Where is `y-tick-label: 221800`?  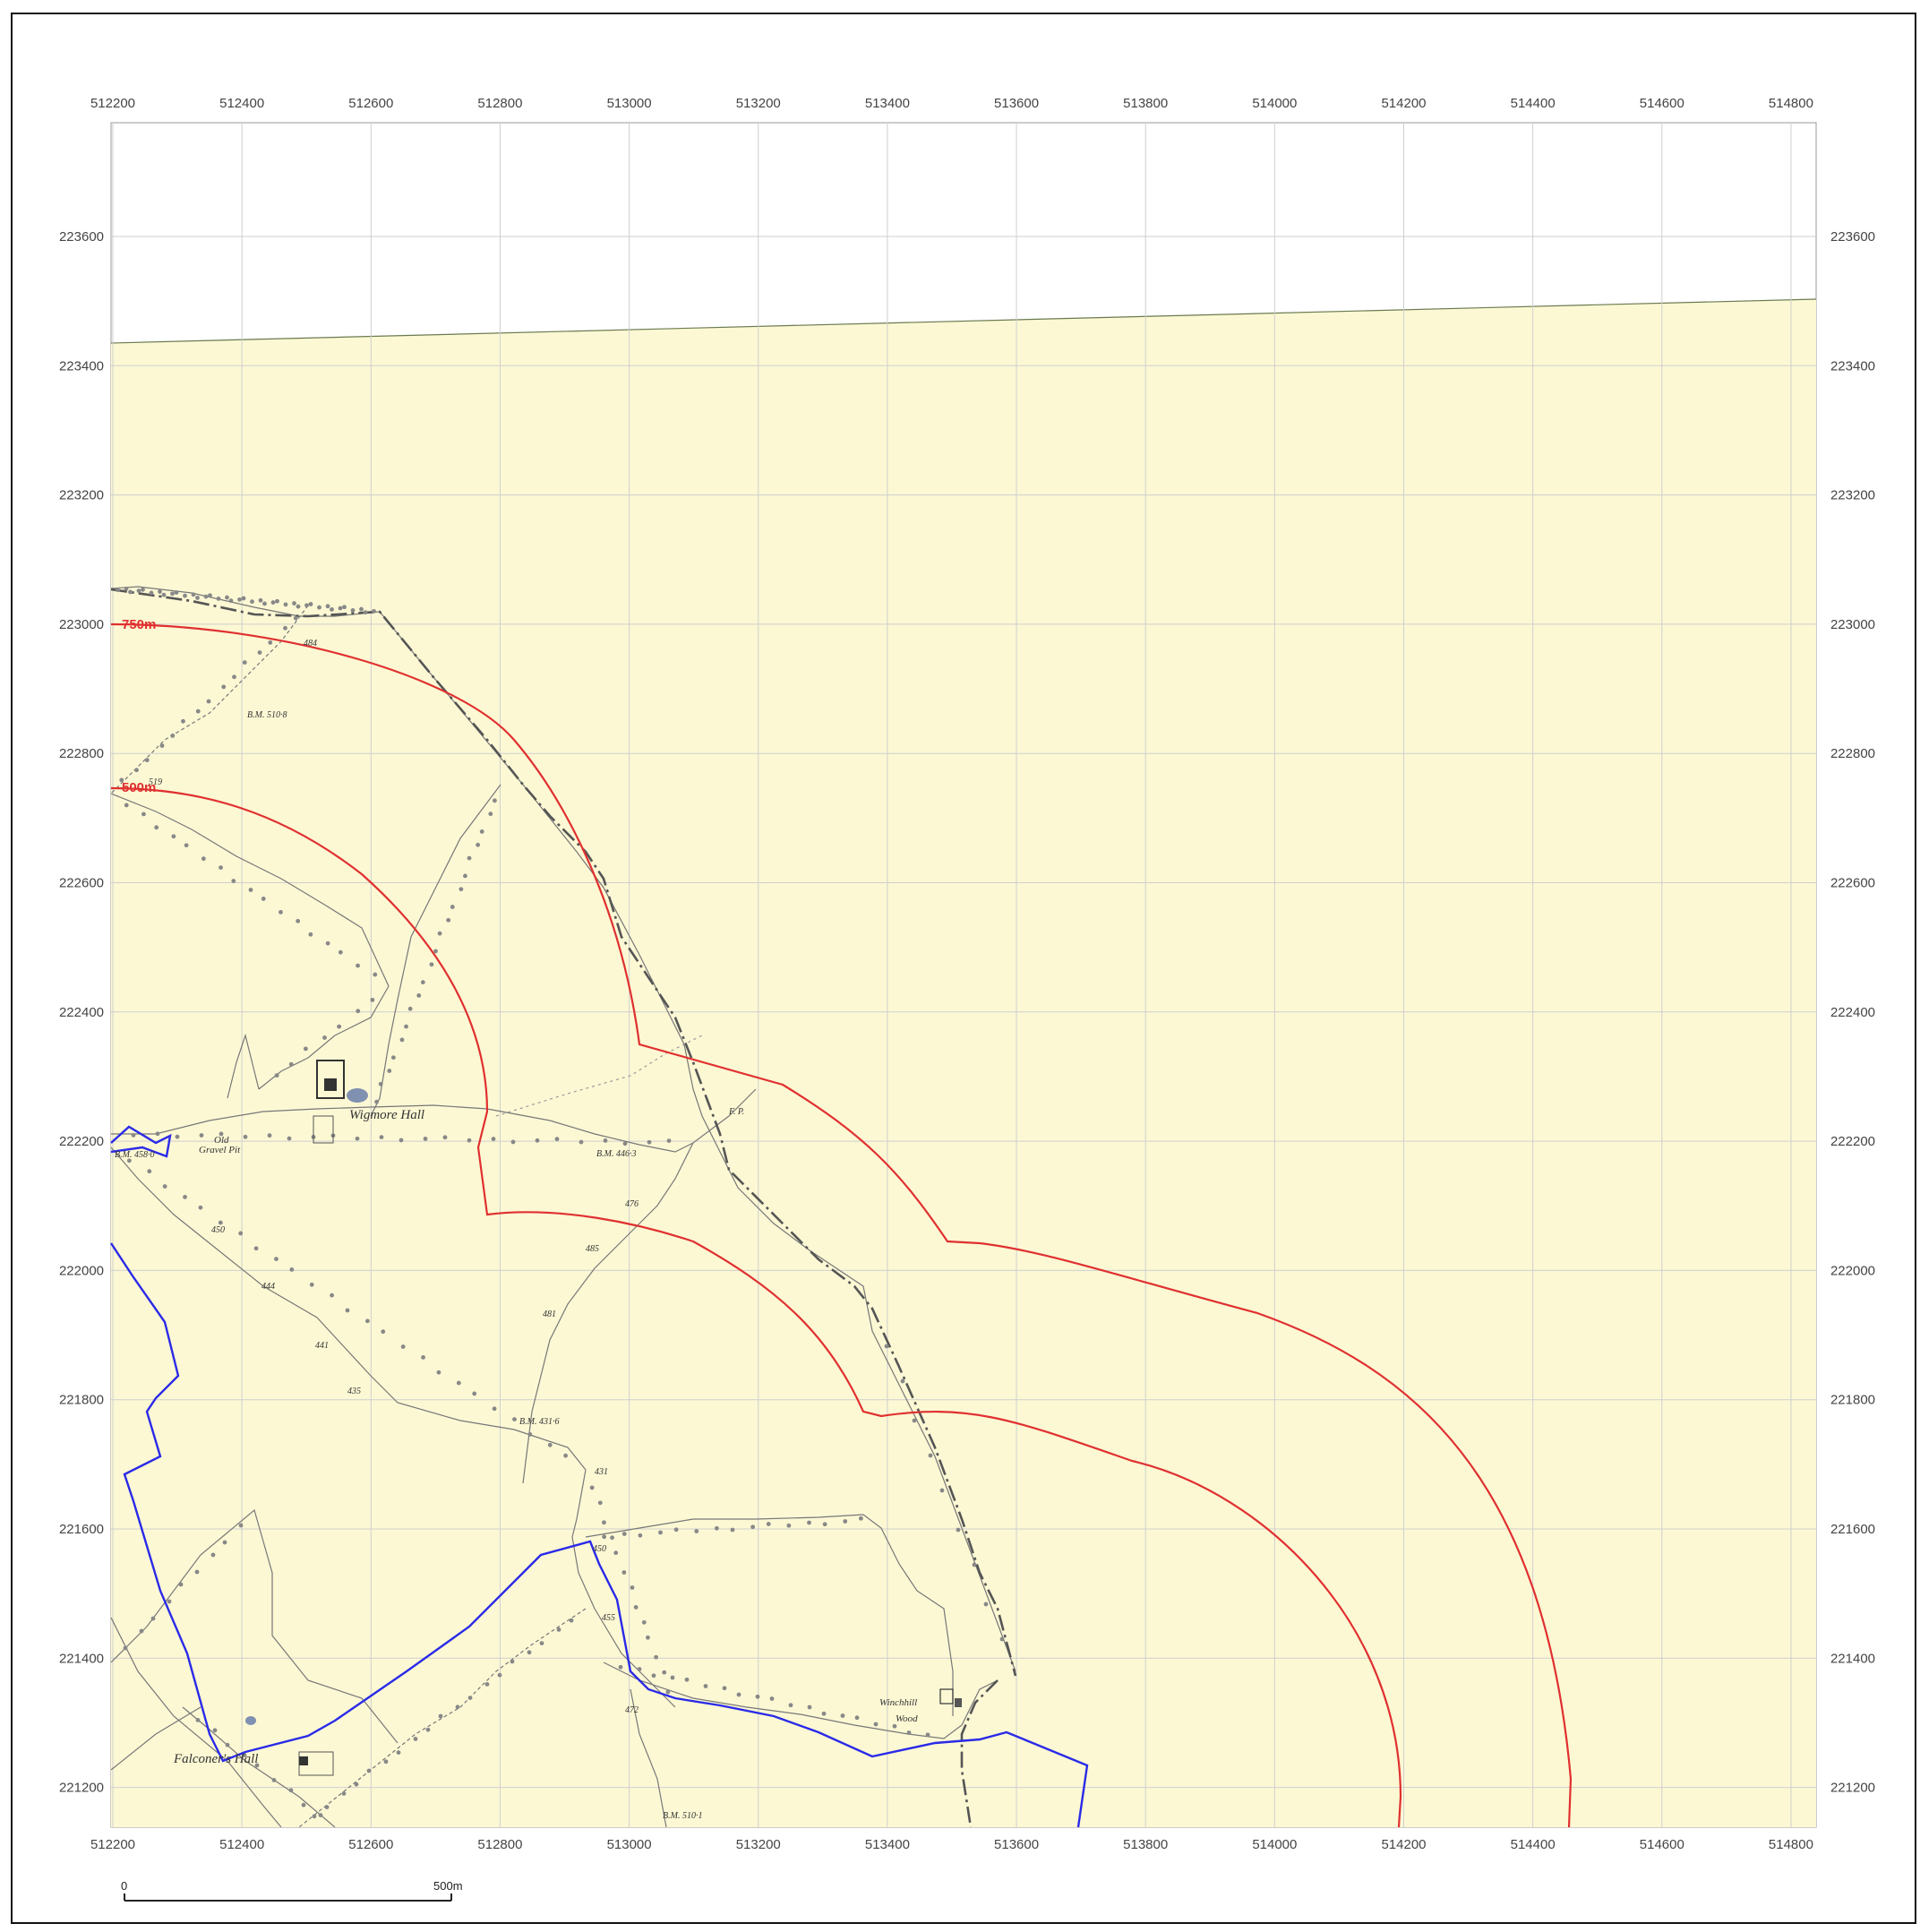
y-tick-label: 221800 is located at coordinates (82, 1400).